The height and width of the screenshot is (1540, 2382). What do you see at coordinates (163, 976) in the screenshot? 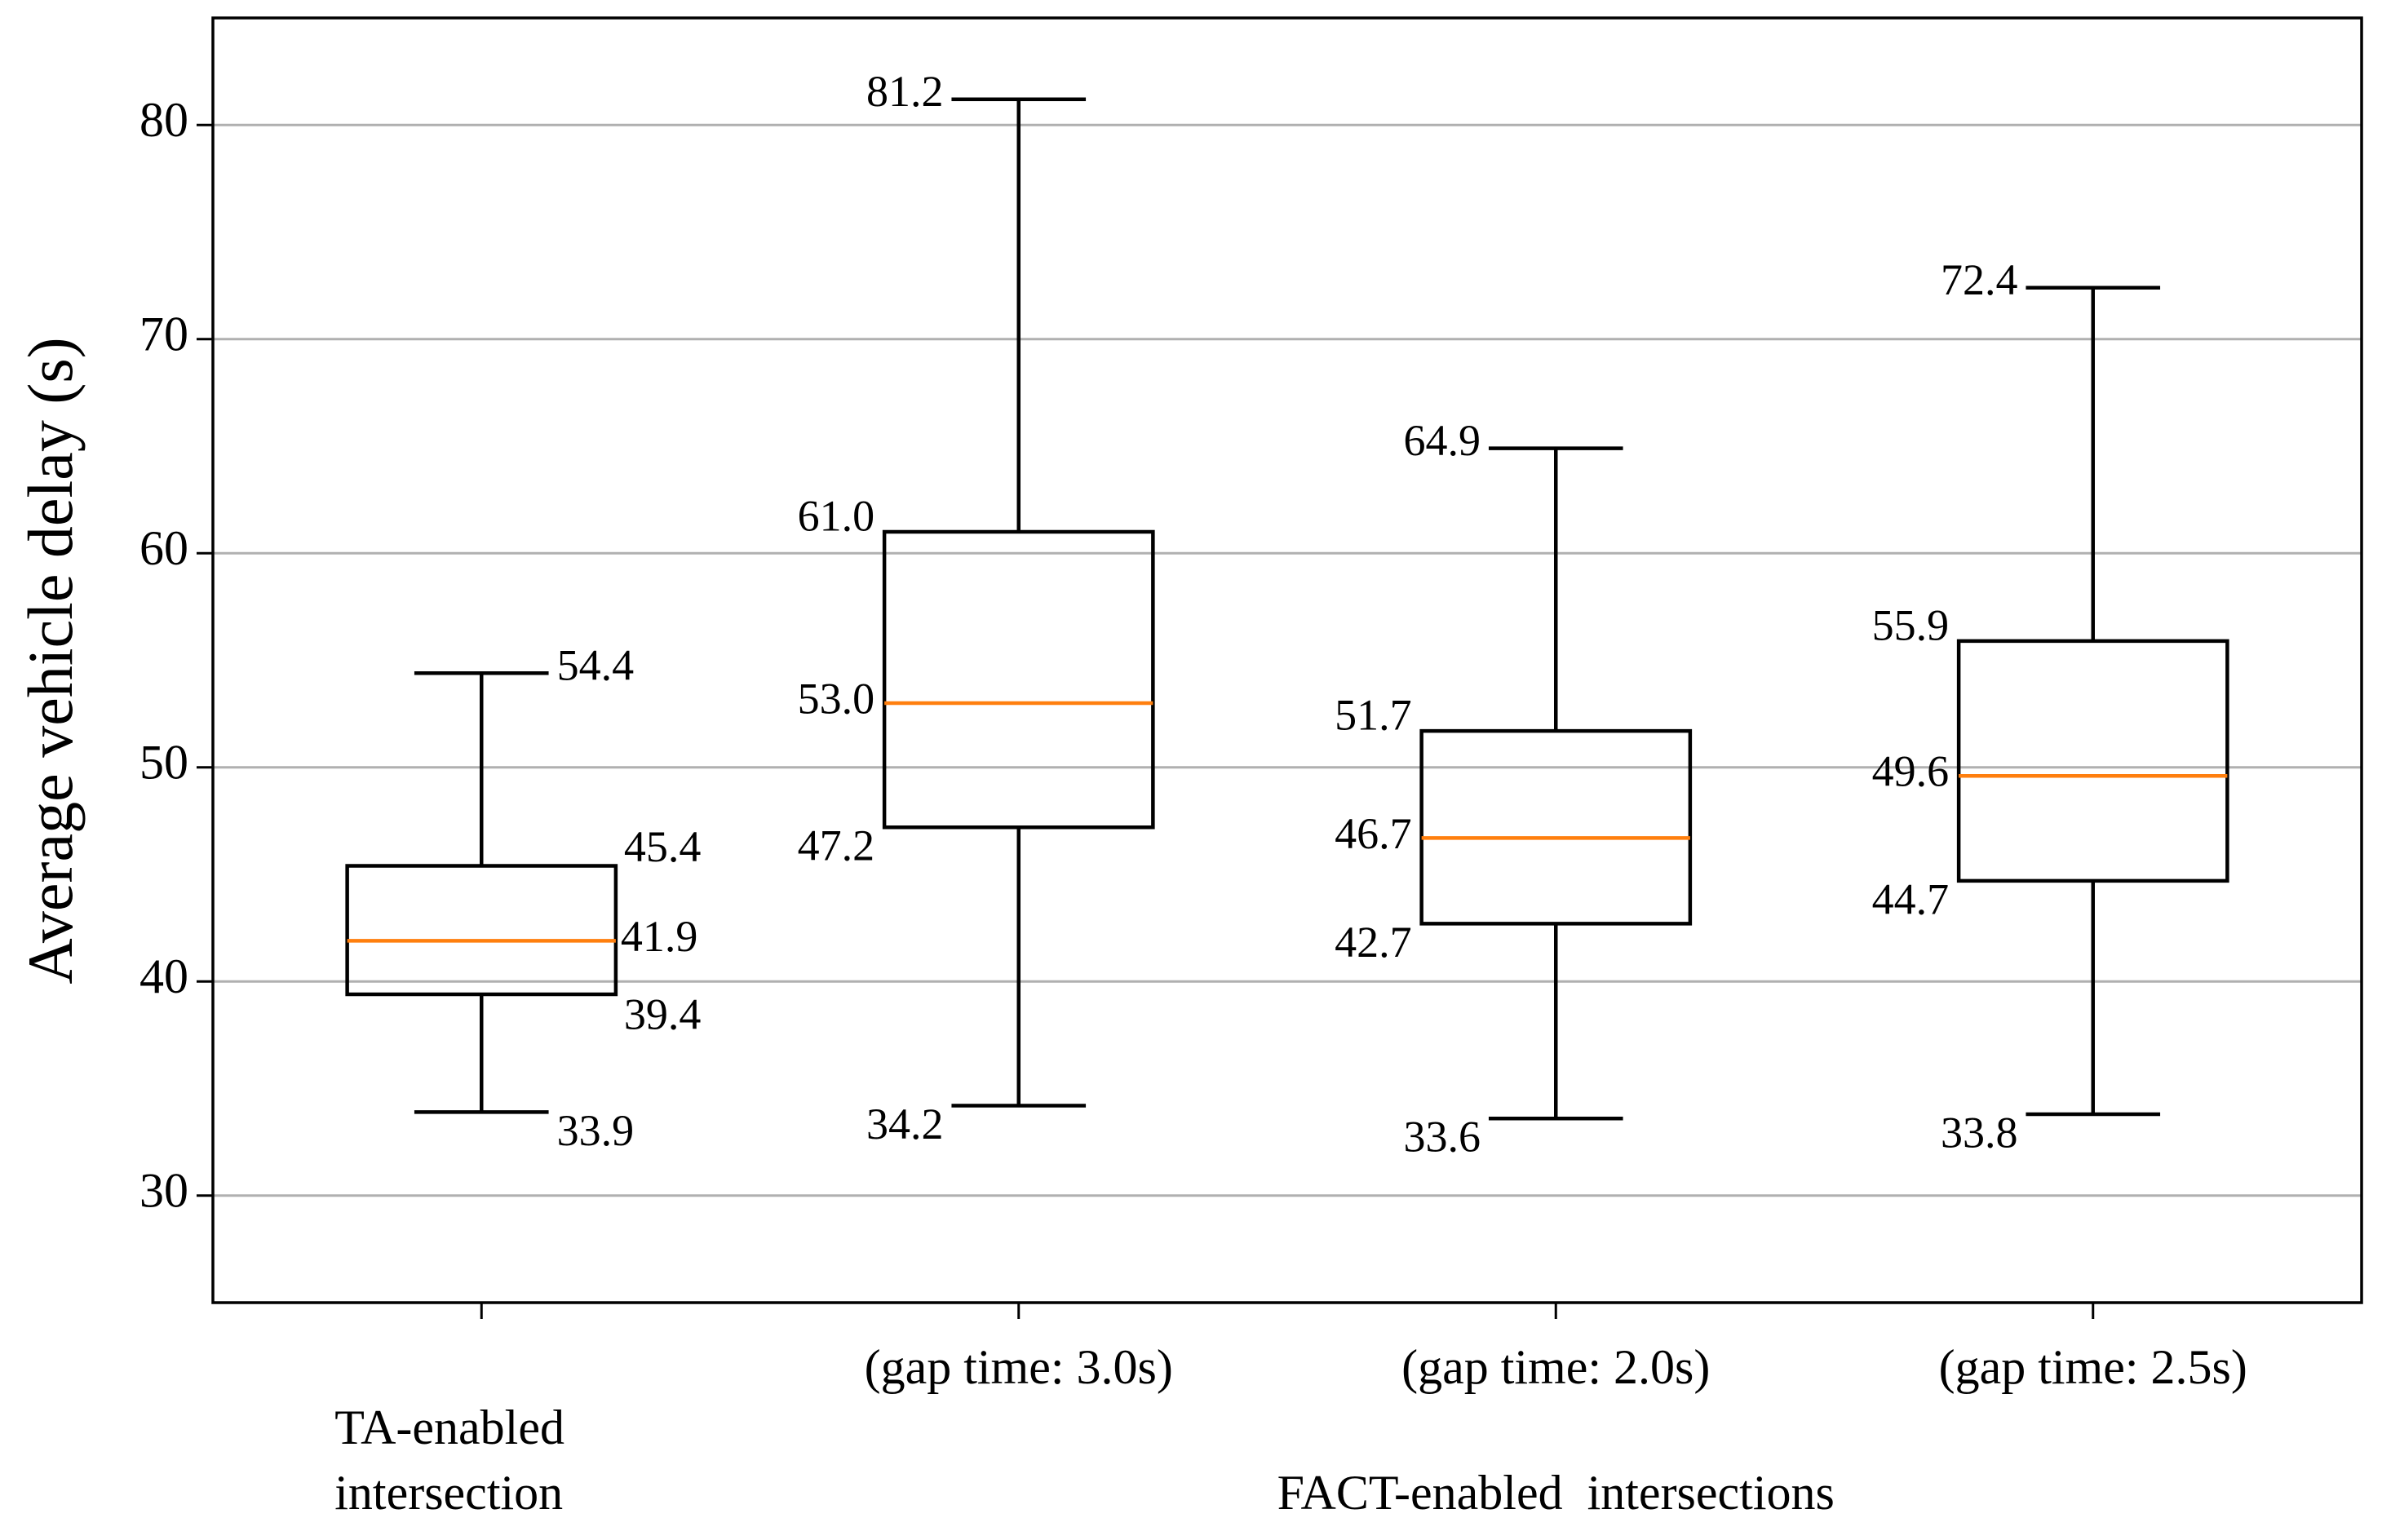
I see `y-tick-label: 40` at bounding box center [163, 976].